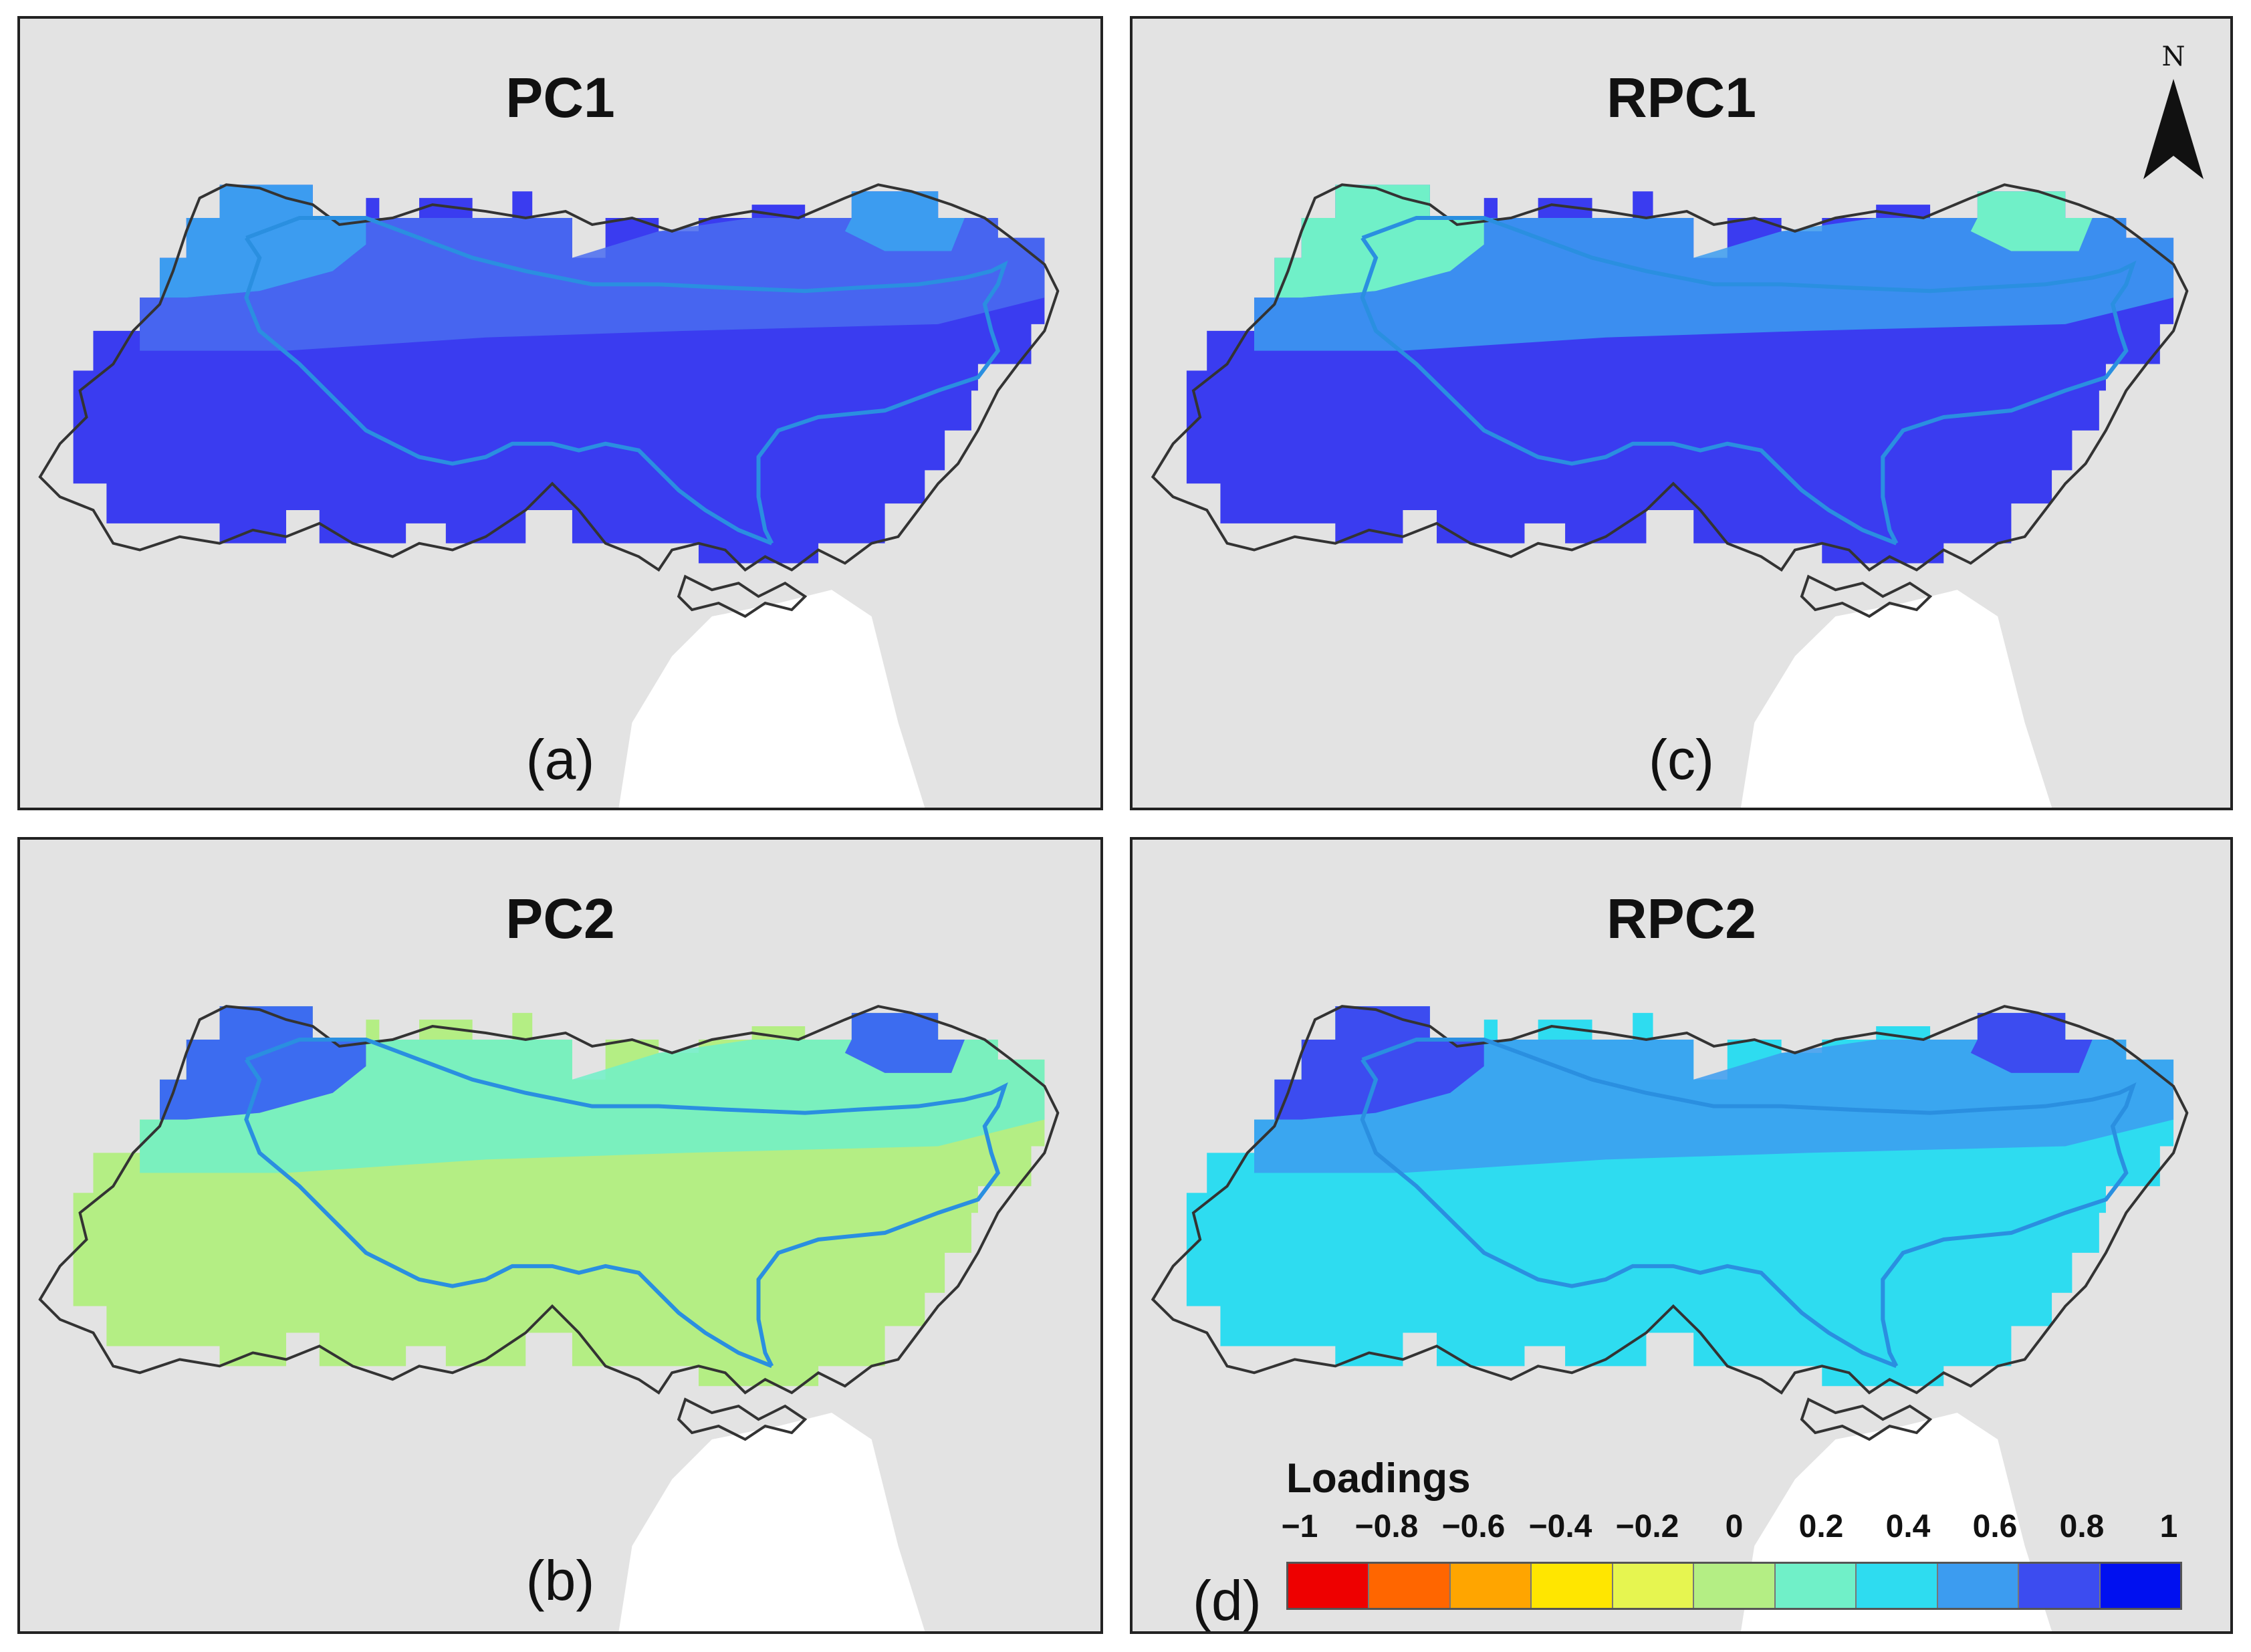 The width and height of the screenshot is (2251, 1652). I want to click on north-arrow-icon: N, so click(2173, 110).